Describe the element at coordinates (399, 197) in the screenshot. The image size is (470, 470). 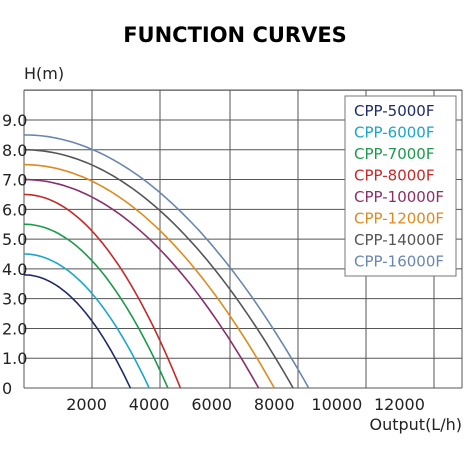
I see `legend-item: CPP-10000F` at that location.